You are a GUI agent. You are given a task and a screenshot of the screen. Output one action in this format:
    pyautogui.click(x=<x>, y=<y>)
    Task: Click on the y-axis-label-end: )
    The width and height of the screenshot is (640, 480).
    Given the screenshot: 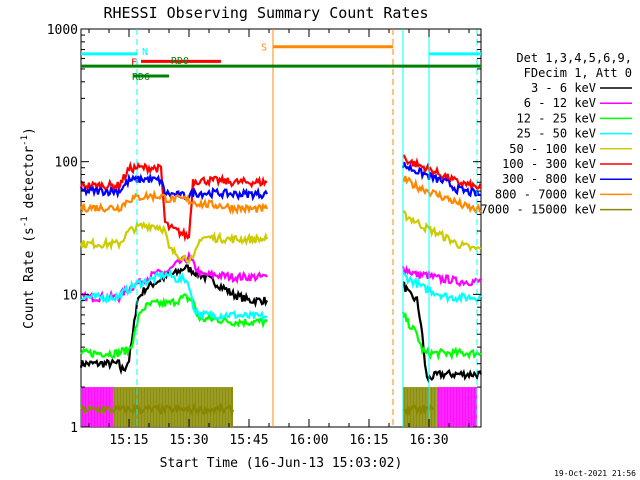 What is the action you would take?
    pyautogui.click(x=29, y=131)
    